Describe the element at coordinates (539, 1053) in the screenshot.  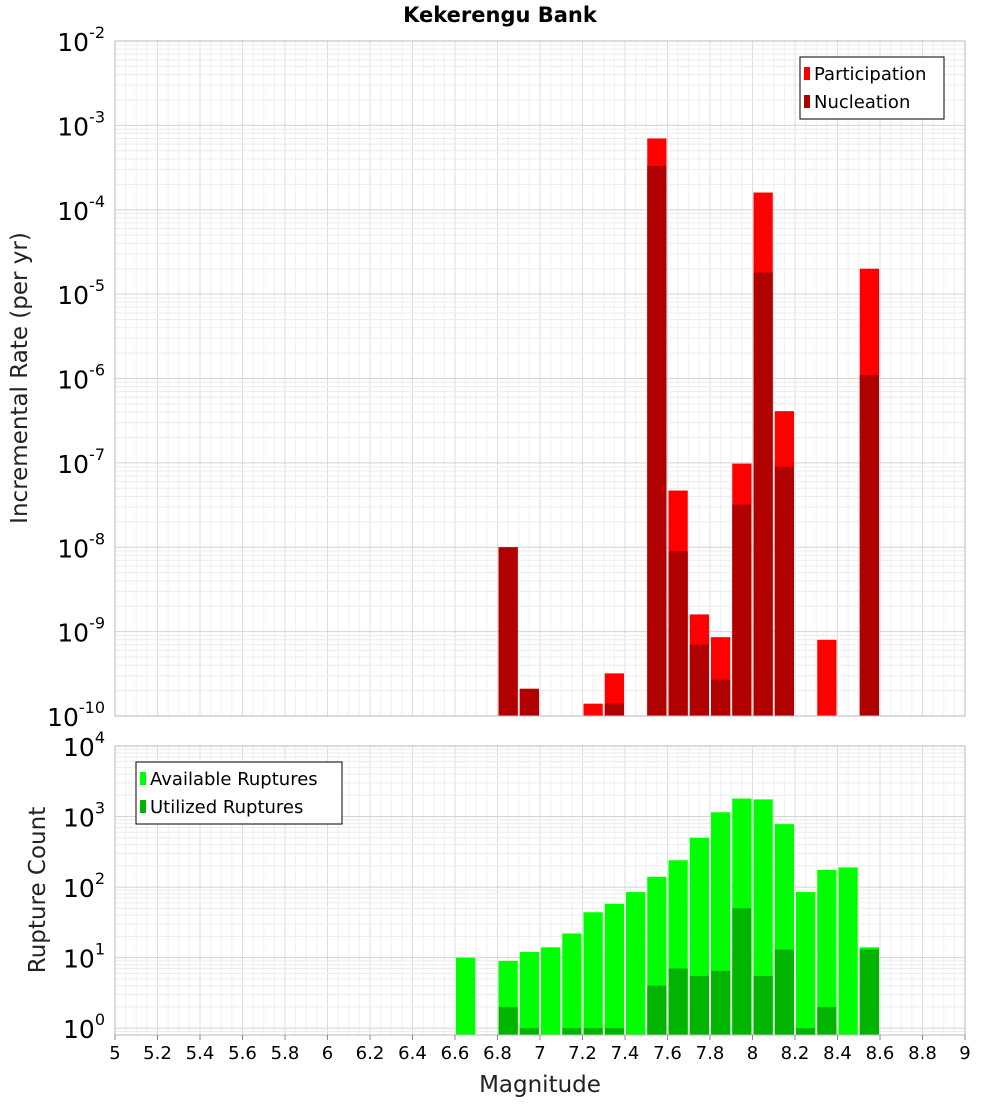
I see `x-tick-label: 7` at that location.